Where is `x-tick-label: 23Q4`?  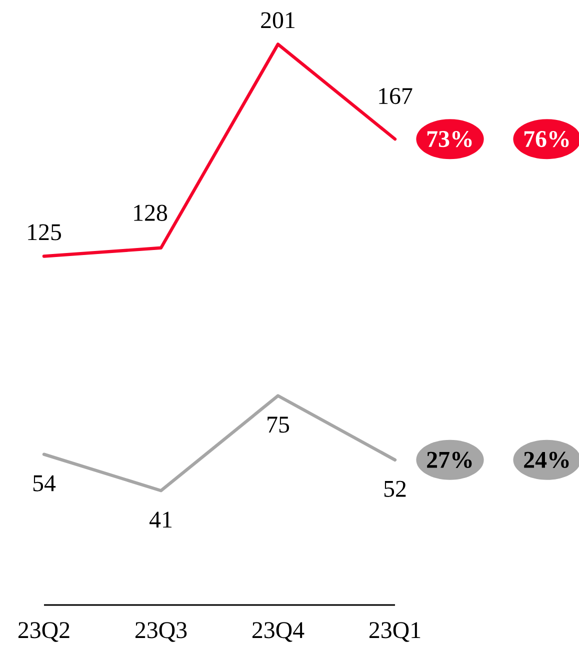
x-tick-label: 23Q4 is located at coordinates (278, 632).